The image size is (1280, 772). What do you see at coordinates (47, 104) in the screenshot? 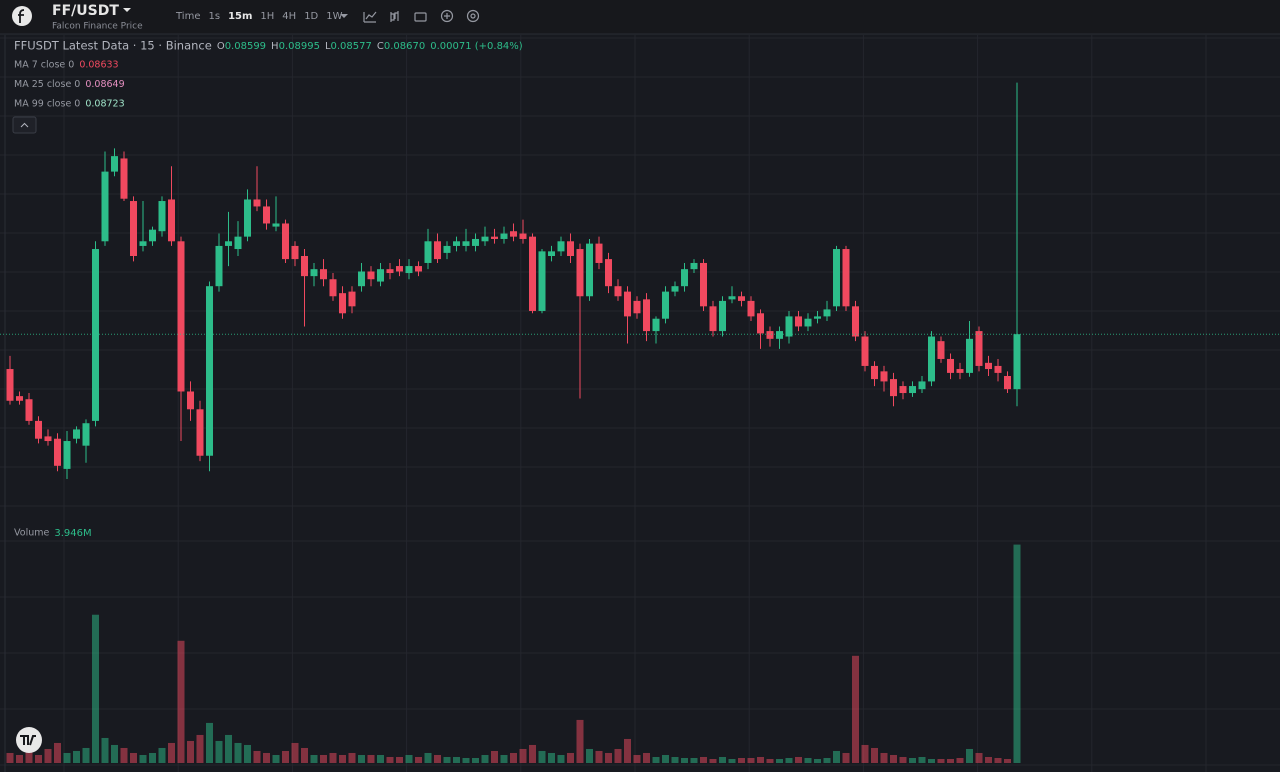
I see `ma-label: MA 99 close 0` at bounding box center [47, 104].